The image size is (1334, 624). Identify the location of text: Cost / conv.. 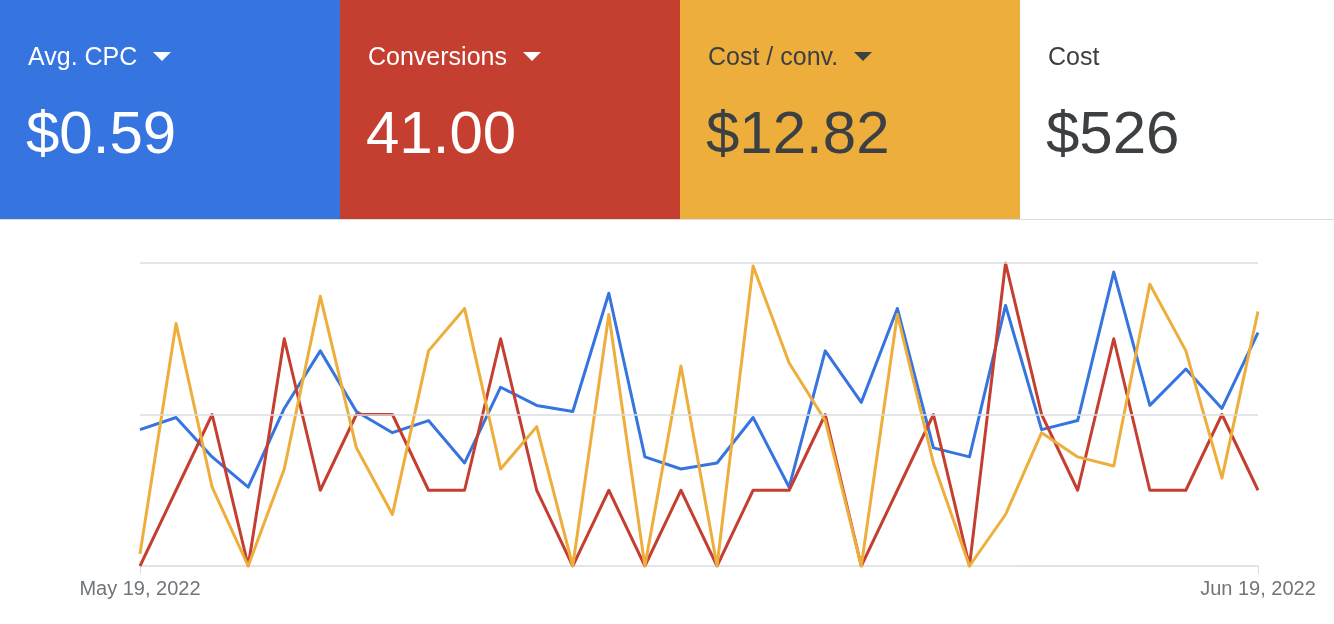
(773, 56).